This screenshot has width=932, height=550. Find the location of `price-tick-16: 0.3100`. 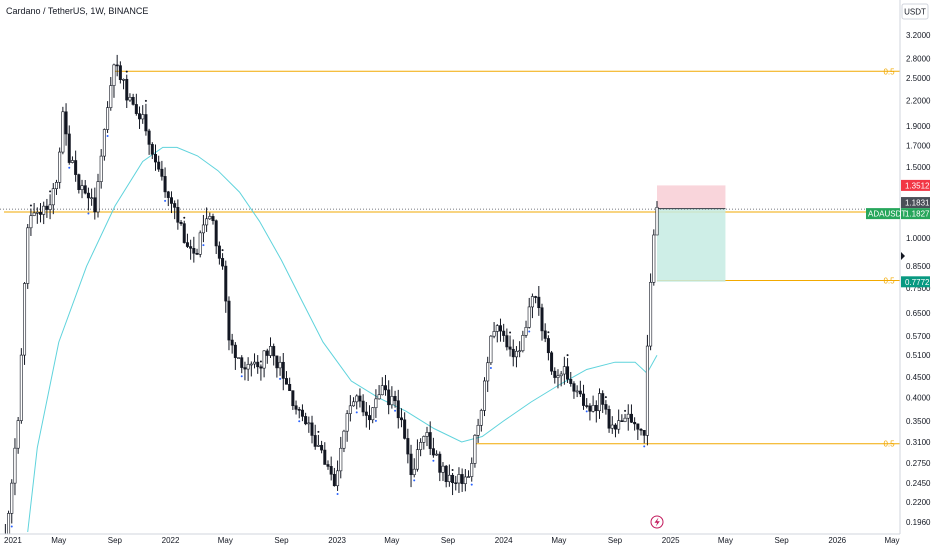

price-tick-16: 0.3100 is located at coordinates (918, 442).